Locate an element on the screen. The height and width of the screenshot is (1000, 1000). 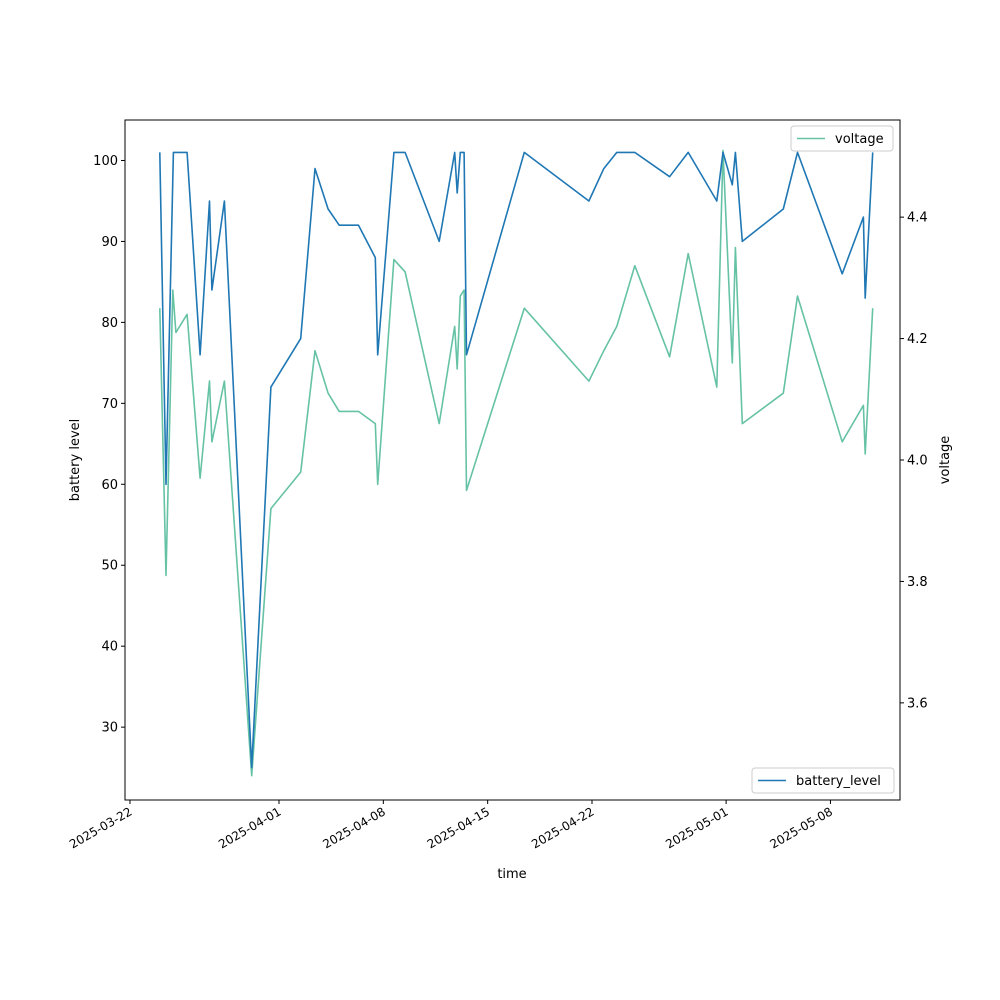
legend-voltage-box is located at coordinates (842, 138).